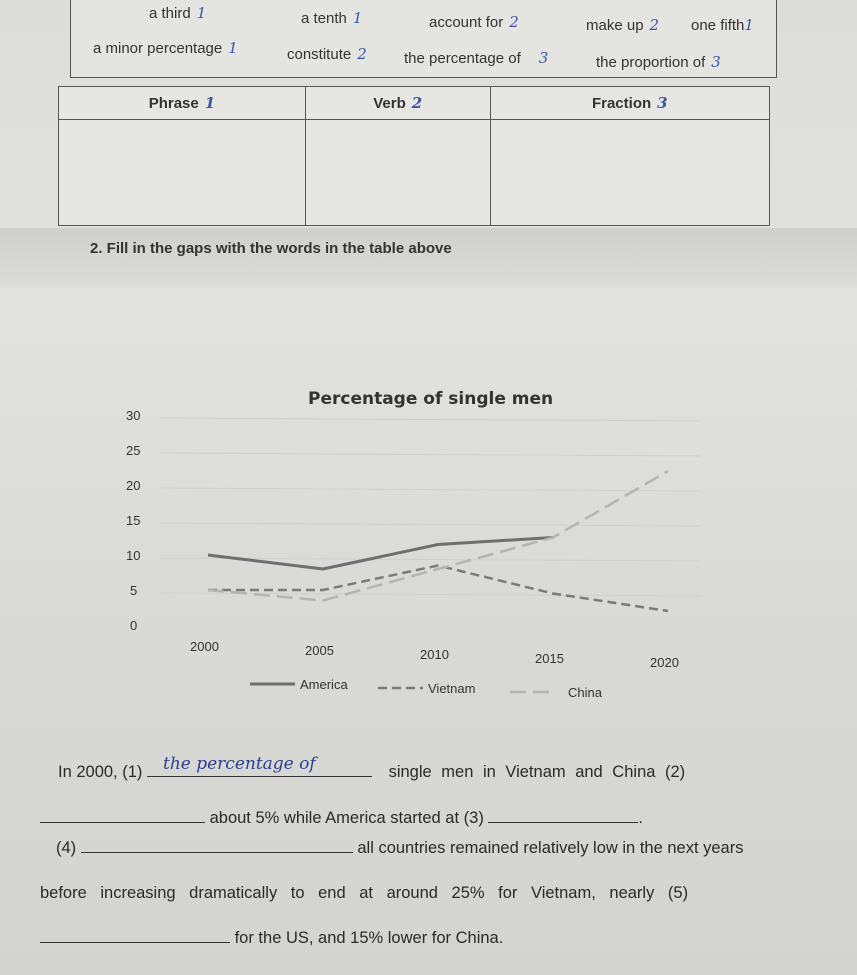 The height and width of the screenshot is (975, 857). Describe the element at coordinates (133, 450) in the screenshot. I see `y-tick-label: 25` at that location.